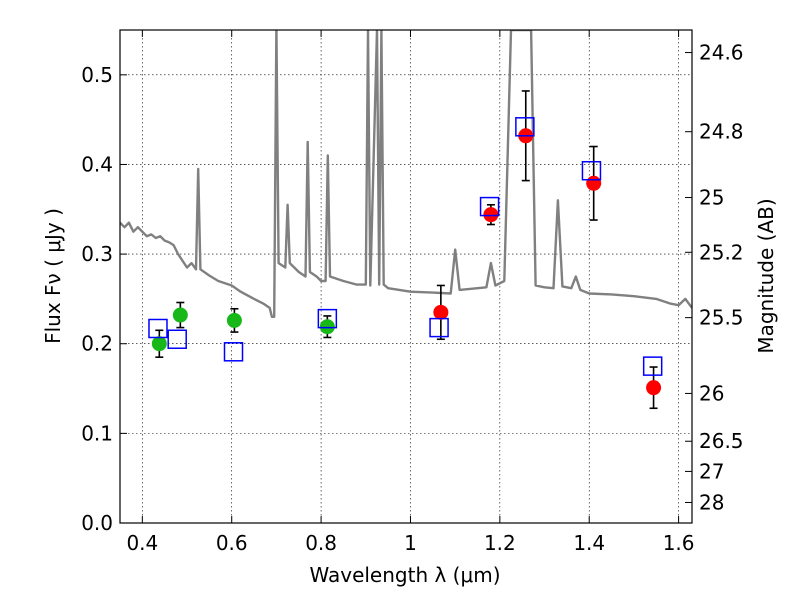 The image size is (800, 600). I want to click on x-axis-label: Wavelength λ (μm), so click(404, 575).